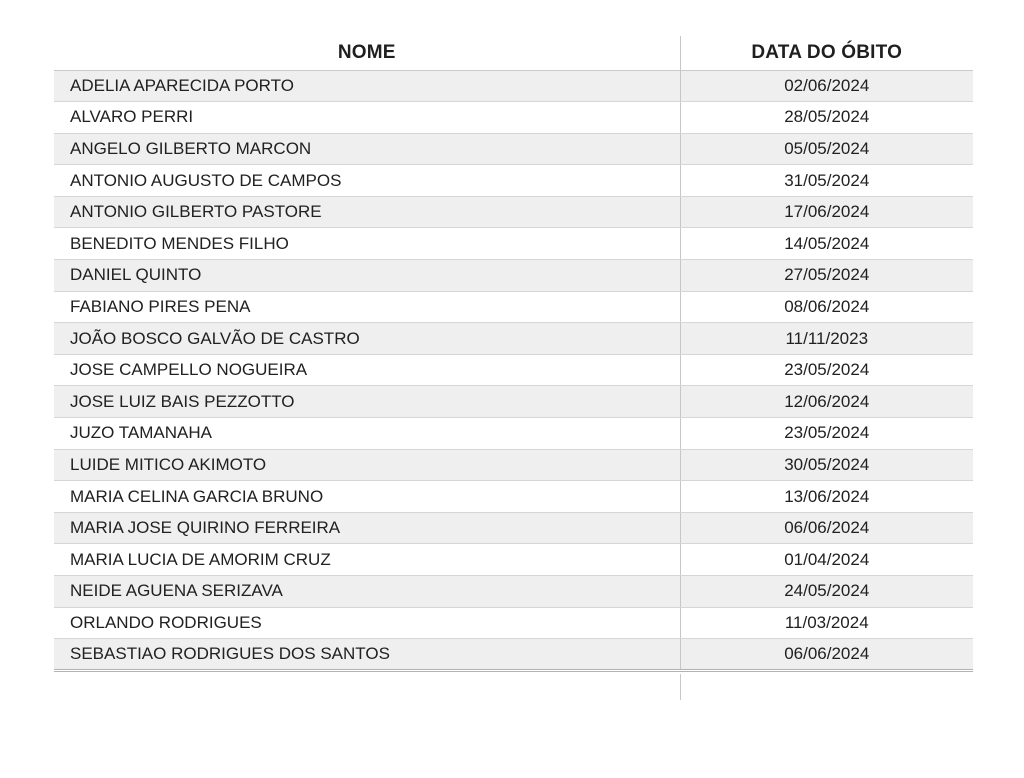 The height and width of the screenshot is (778, 1024). I want to click on table-row: FABIANO PIRES PENA 08/06/2024, so click(513, 307).